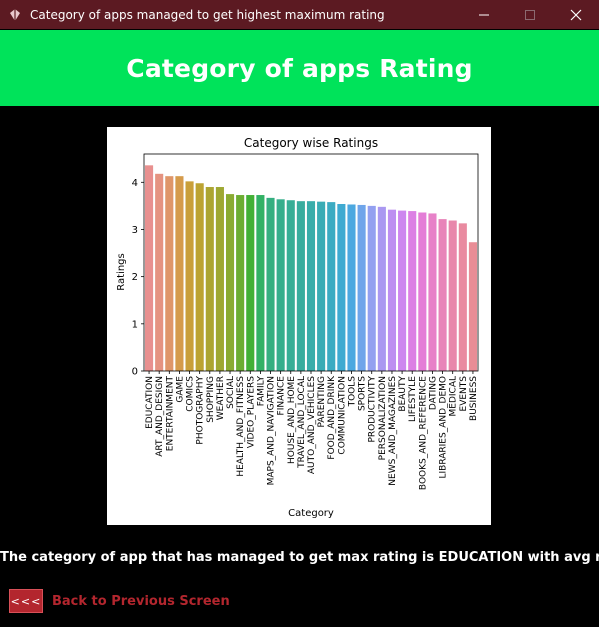 This screenshot has width=599, height=627. I want to click on bar-lifestyle, so click(412, 291).